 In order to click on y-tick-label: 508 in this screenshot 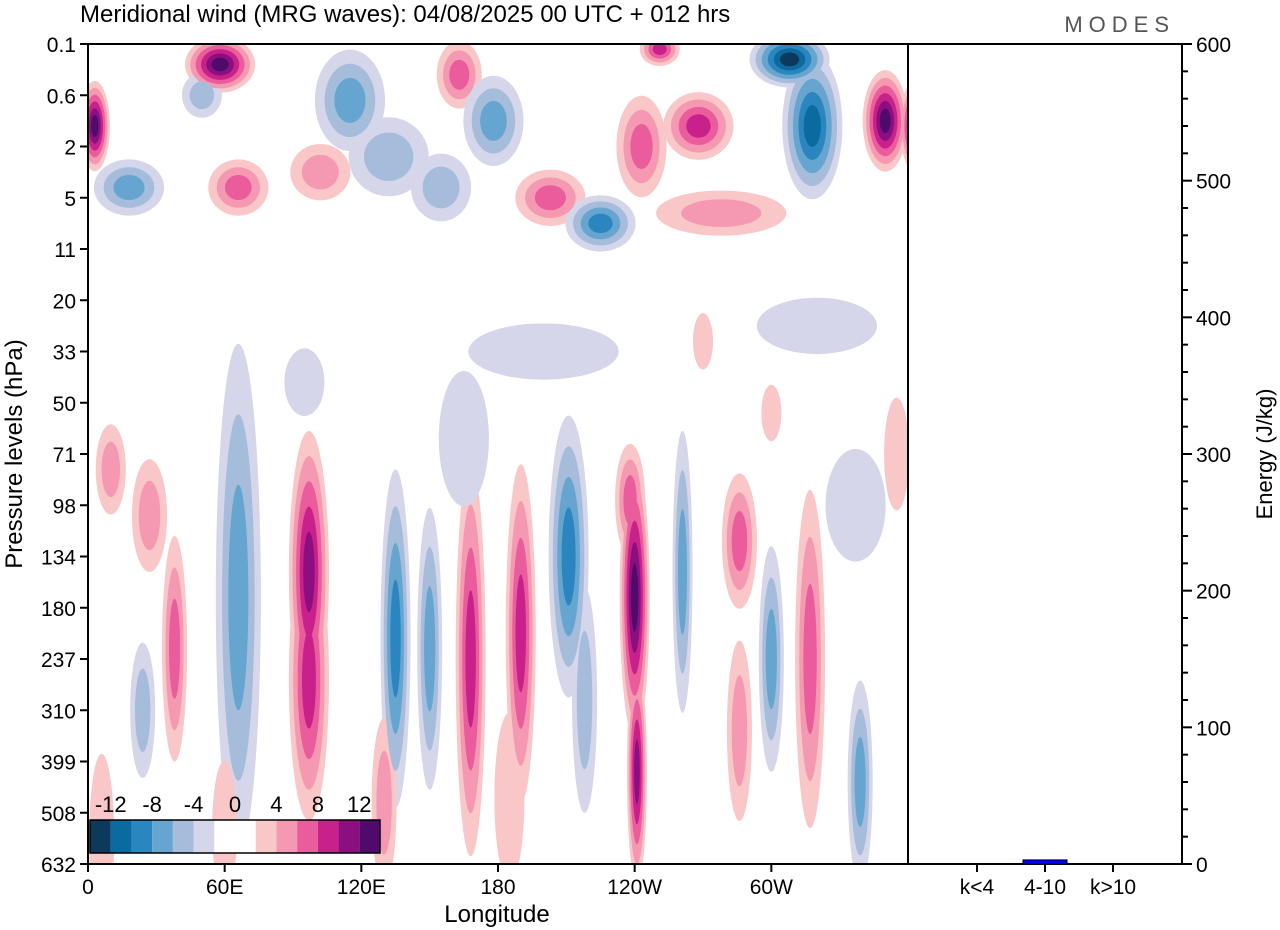, I will do `click(58, 814)`.